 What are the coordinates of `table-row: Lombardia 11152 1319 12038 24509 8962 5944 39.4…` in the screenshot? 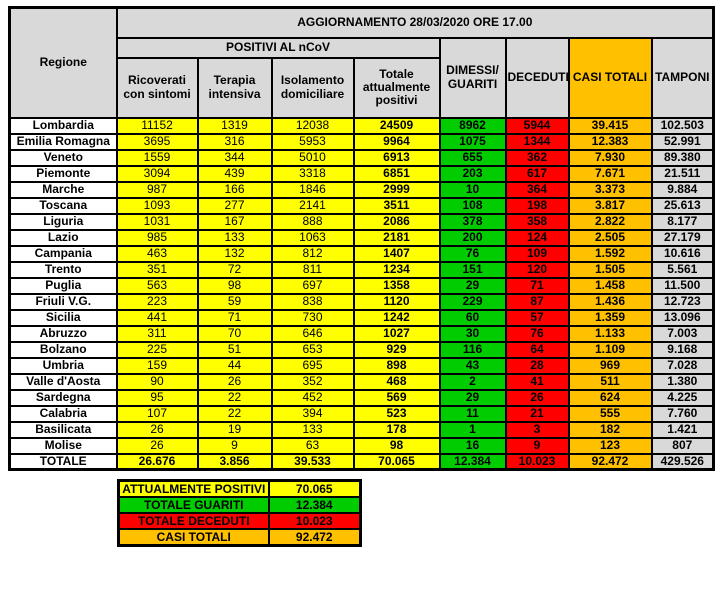 It's located at (361, 125).